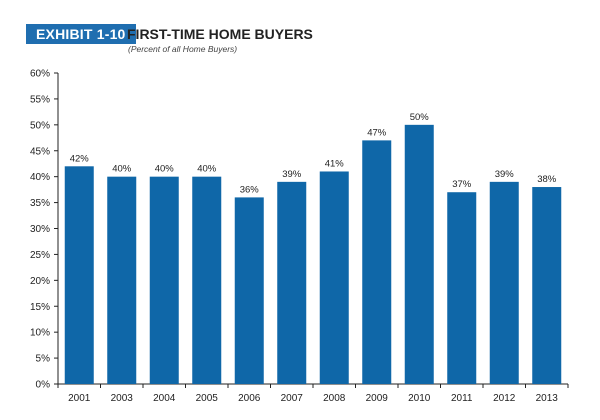  What do you see at coordinates (292, 174) in the screenshot?
I see `data-label-2007: 39%` at bounding box center [292, 174].